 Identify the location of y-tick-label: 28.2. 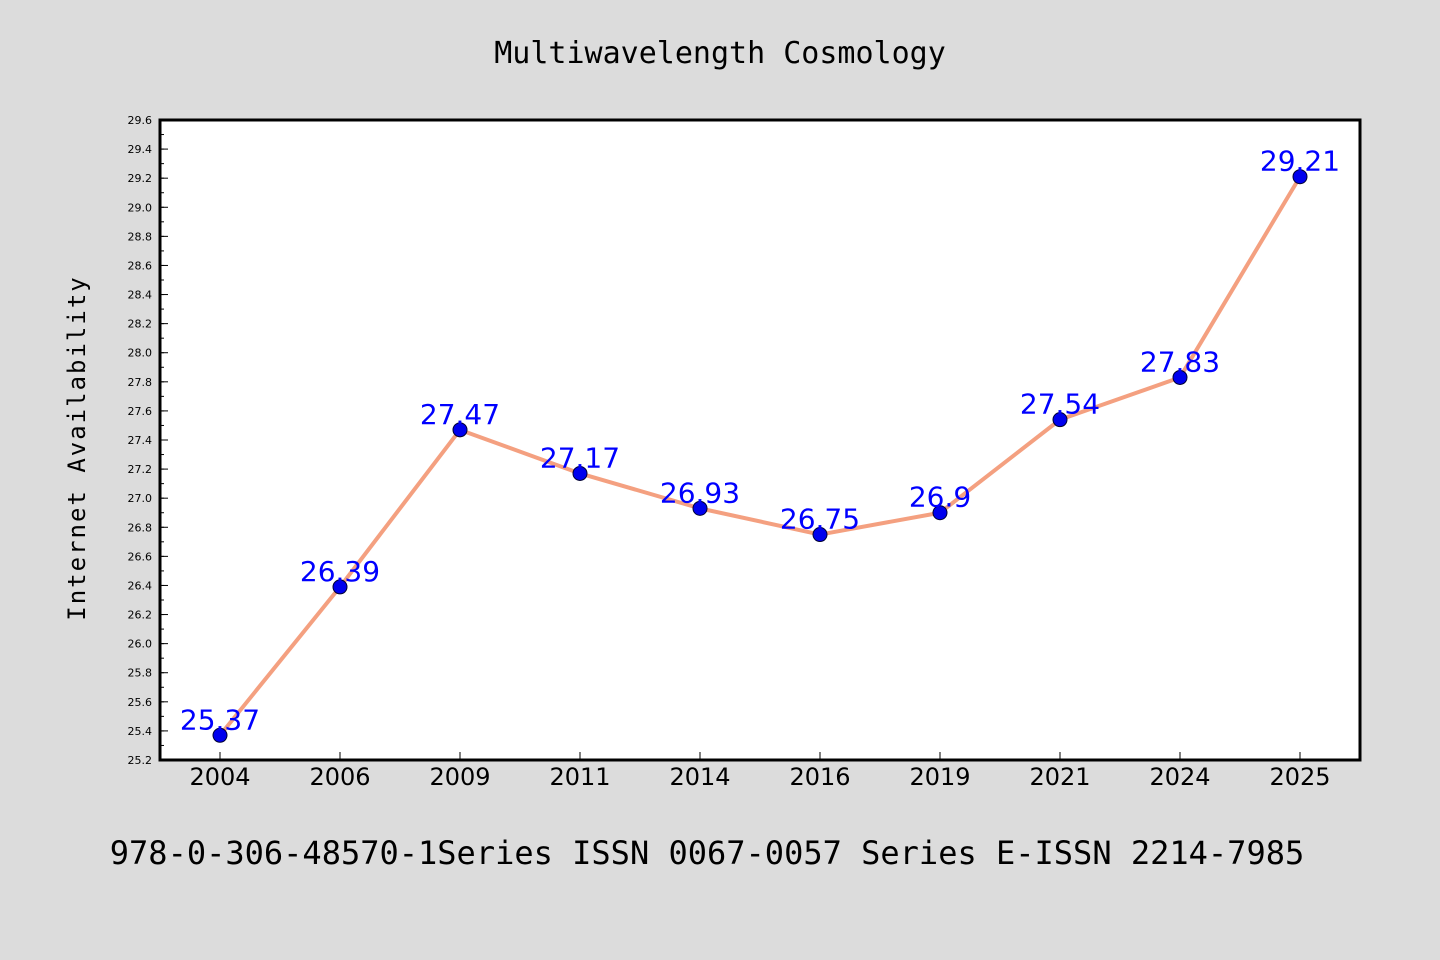
(140, 324).